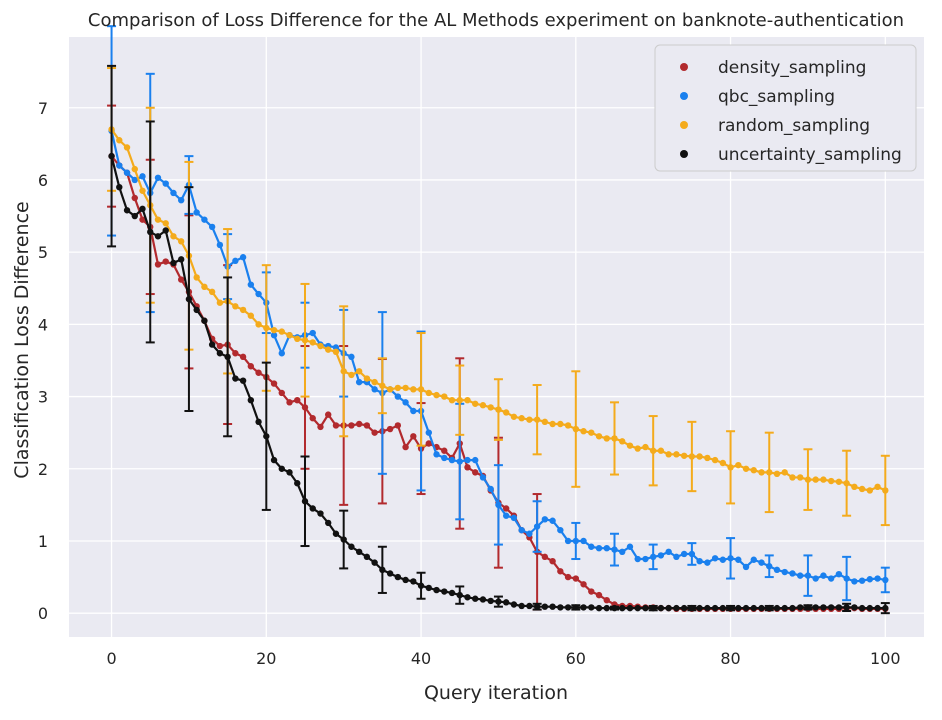 The width and height of the screenshot is (942, 720). Describe the element at coordinates (776, 97) in the screenshot. I see `legend-label-qbc: qbc_sampling` at that location.